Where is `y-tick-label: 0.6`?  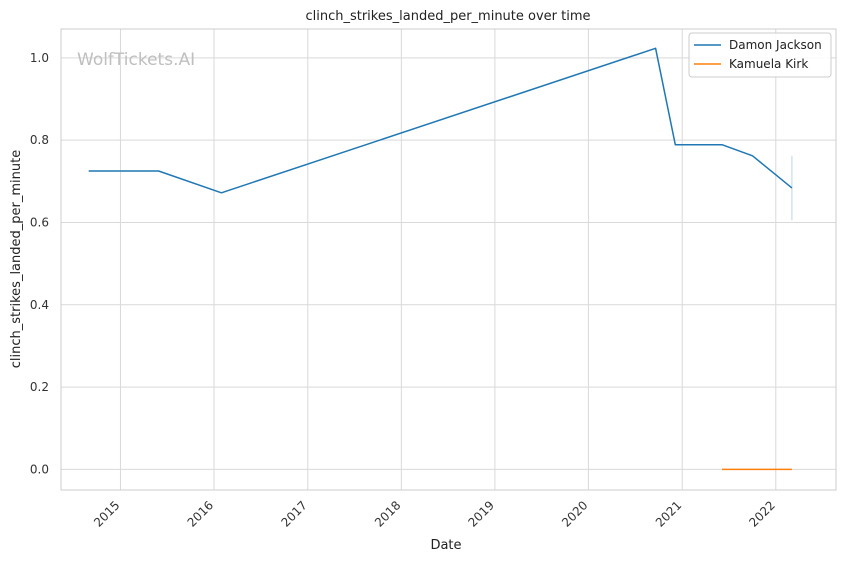 y-tick-label: 0.6 is located at coordinates (39, 222).